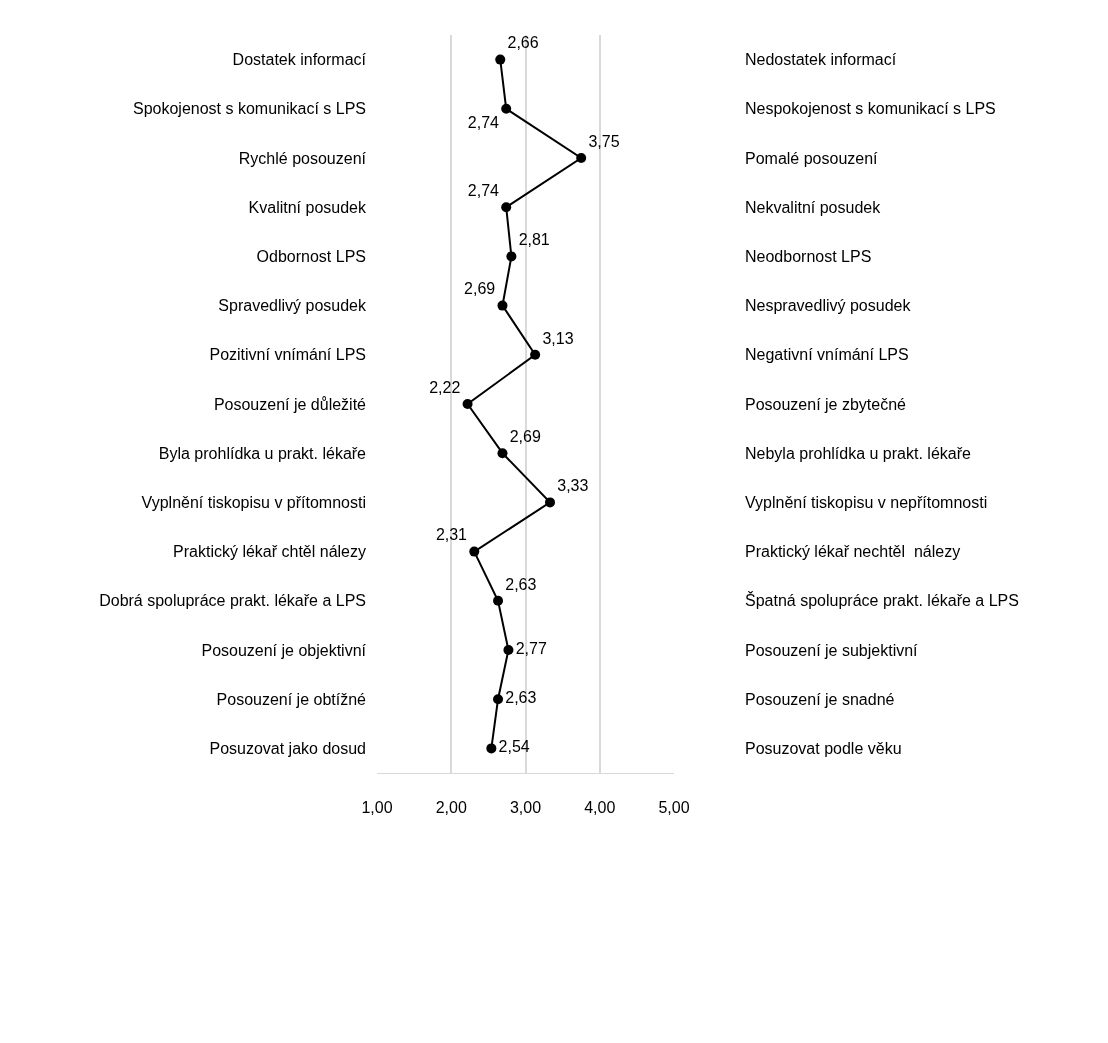  What do you see at coordinates (832, 650) in the screenshot?
I see `y2-tick-label: Posouzení je subjektivní` at bounding box center [832, 650].